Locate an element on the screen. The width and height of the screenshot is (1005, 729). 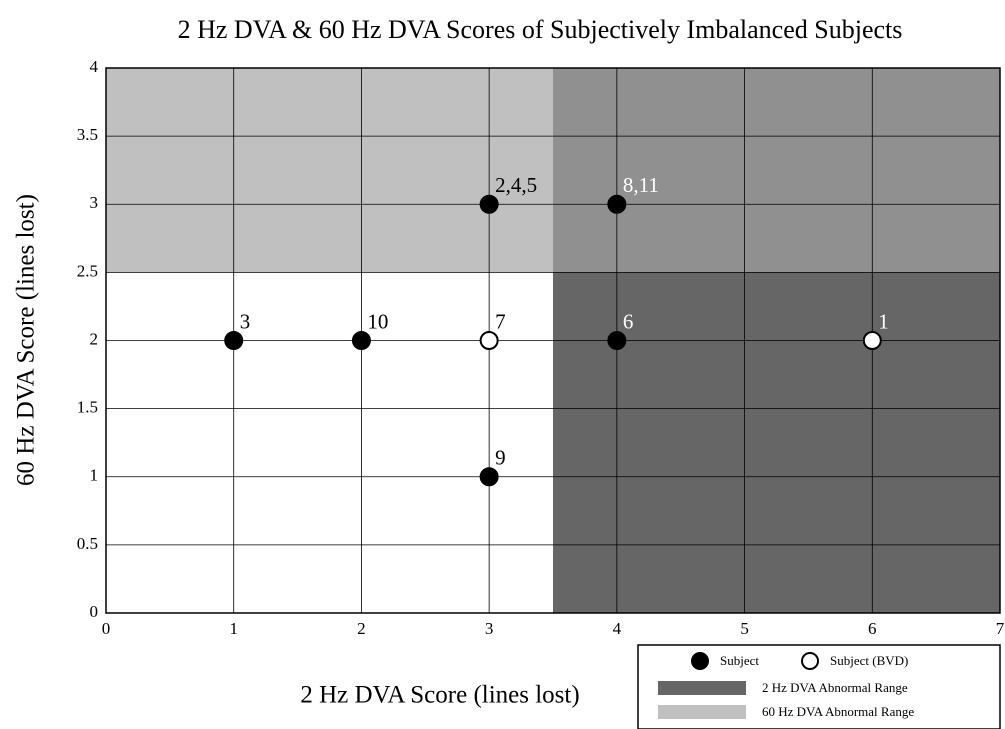
y-tick-label: 3.5 is located at coordinates (87, 134).